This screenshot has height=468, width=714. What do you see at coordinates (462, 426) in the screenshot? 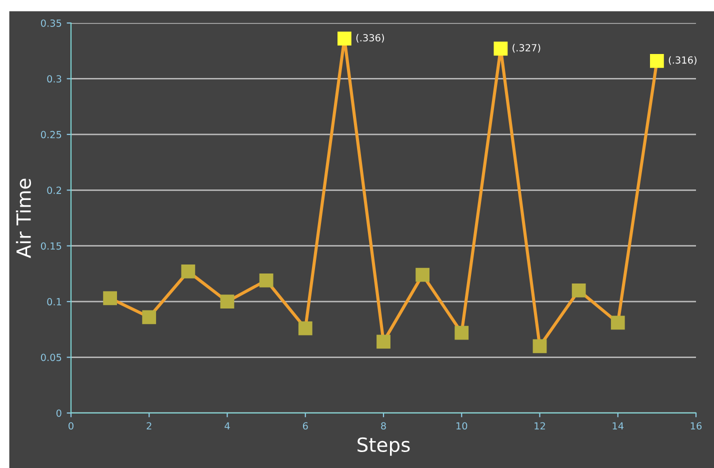
I see `x-tick-label: 10` at bounding box center [462, 426].